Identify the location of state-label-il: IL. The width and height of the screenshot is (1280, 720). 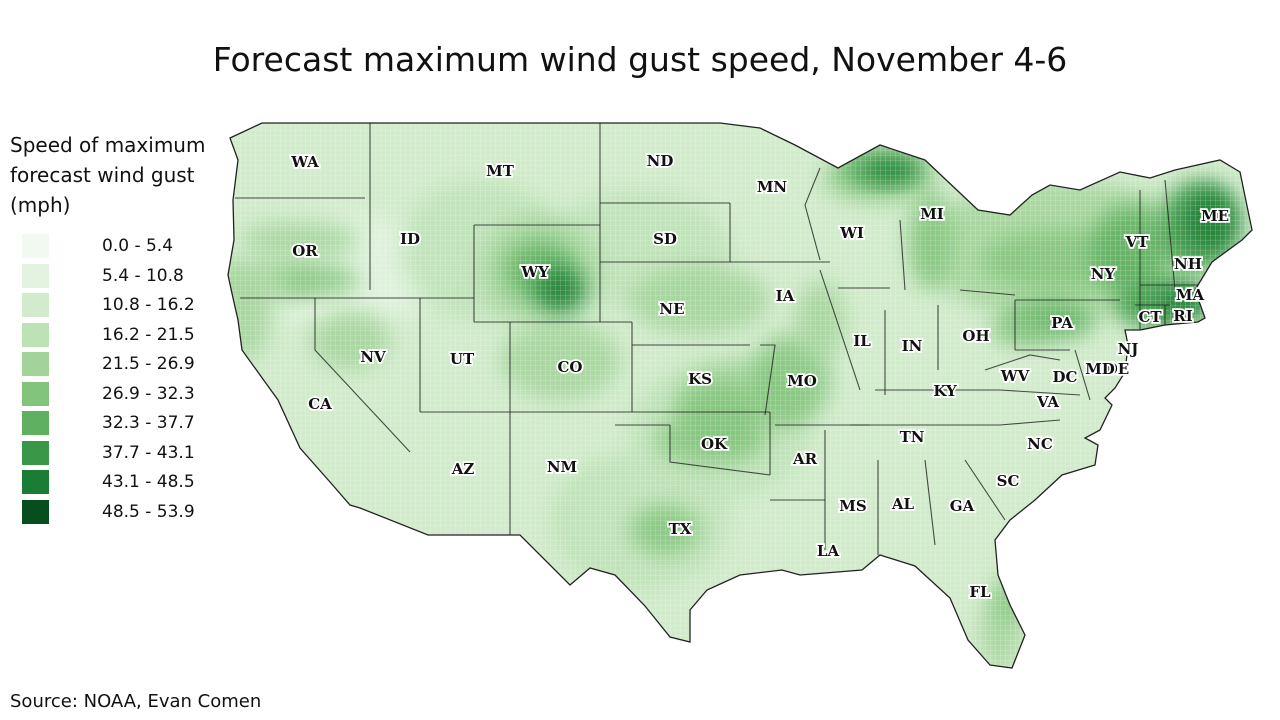
(862, 341).